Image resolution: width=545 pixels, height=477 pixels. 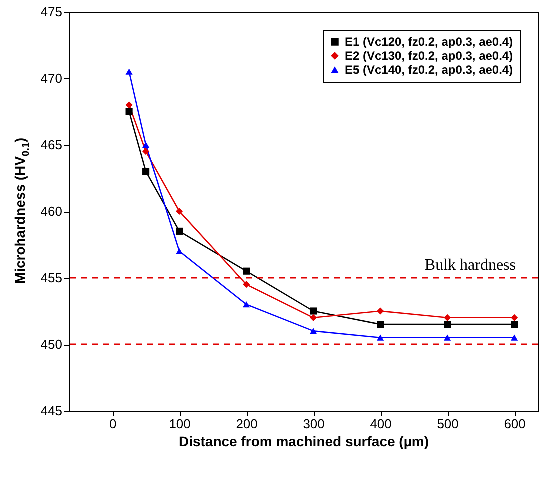 I want to click on x-tick-label: 300, so click(x=314, y=424).